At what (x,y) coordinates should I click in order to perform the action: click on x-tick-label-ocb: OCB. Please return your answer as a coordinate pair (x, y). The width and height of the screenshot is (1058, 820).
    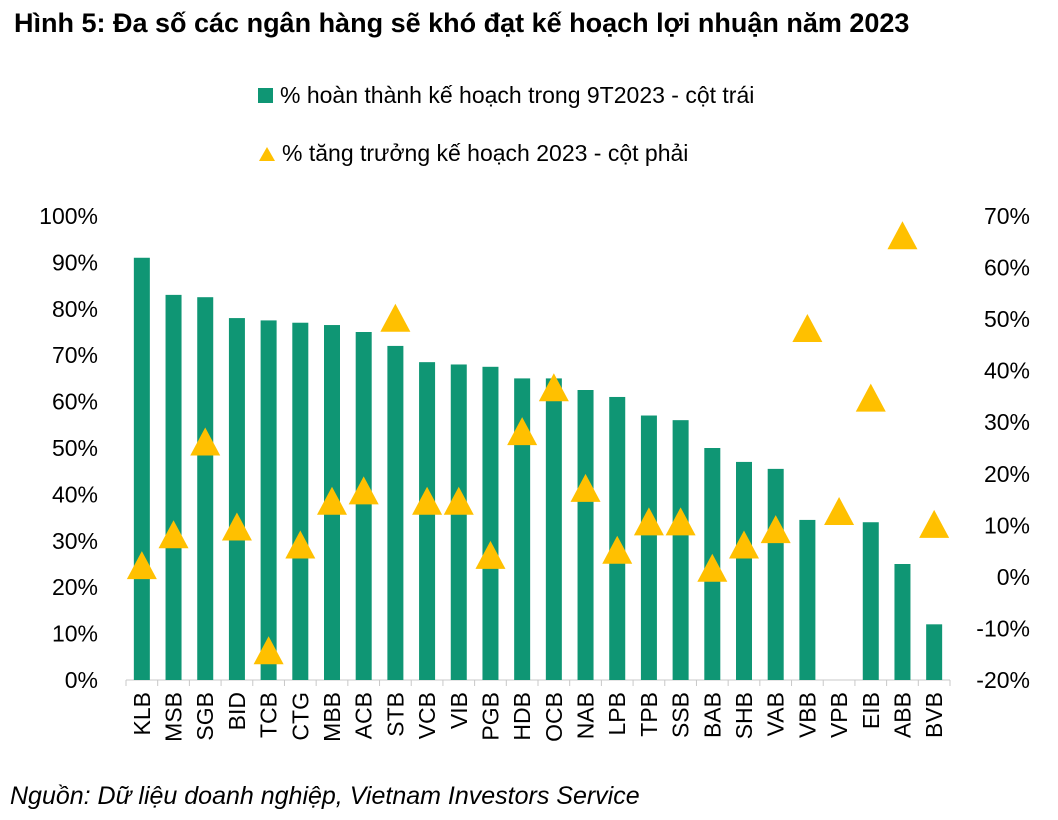
    Looking at the image, I should click on (554, 717).